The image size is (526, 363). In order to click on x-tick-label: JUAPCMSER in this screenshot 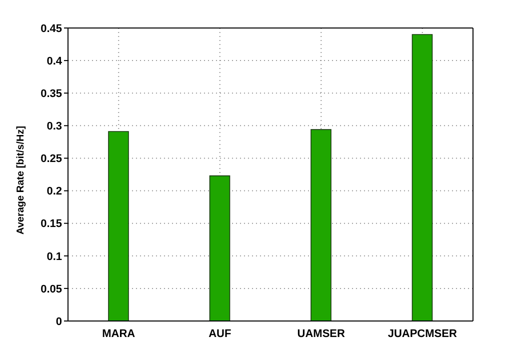, I will do `click(422, 334)`.